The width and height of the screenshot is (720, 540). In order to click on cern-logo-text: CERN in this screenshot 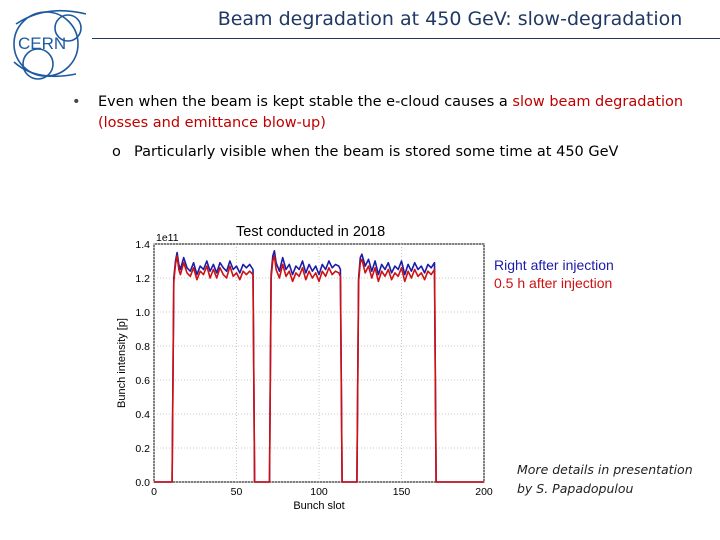, I will do `click(42, 43)`.